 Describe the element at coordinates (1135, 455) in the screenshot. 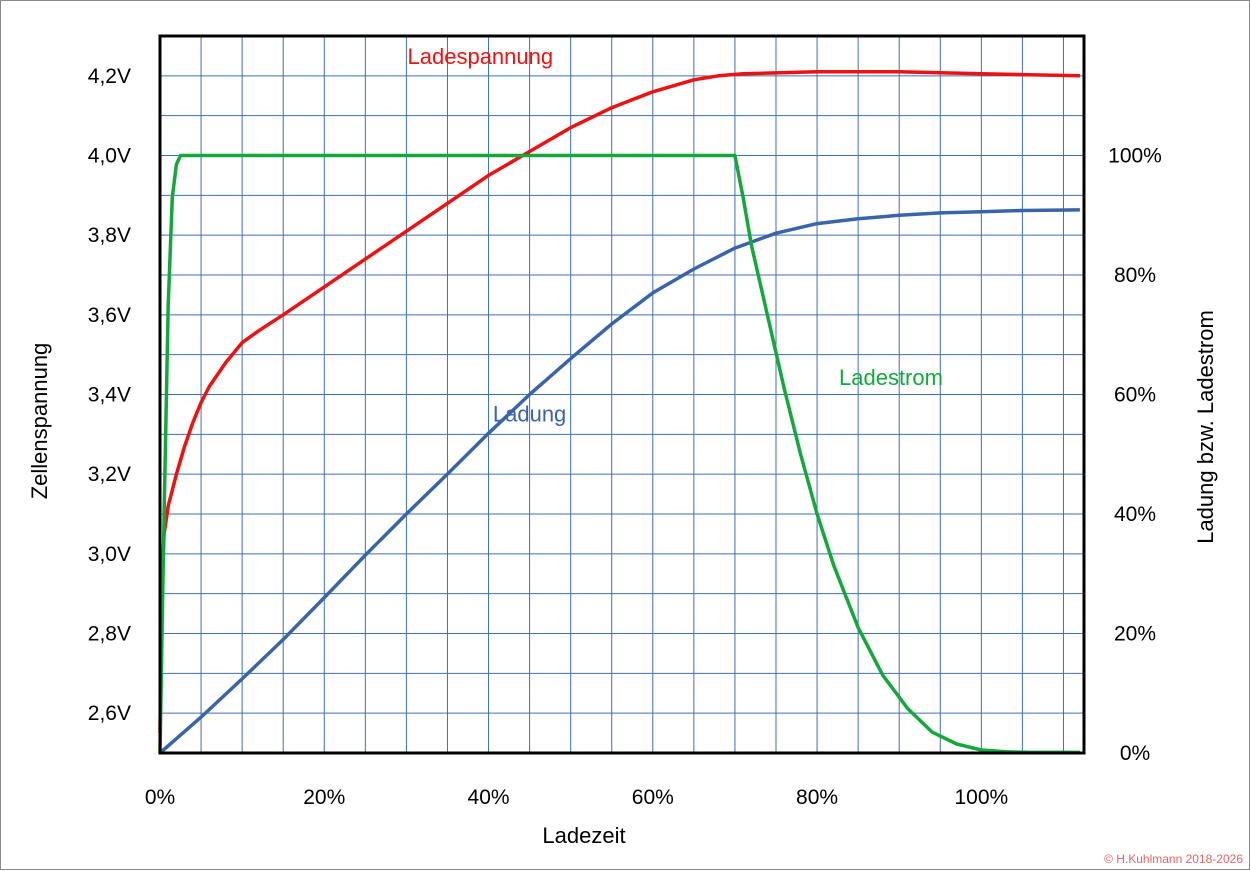

I see `y-right-tick-labels: 0% 20% 40% 60% 80% 100%` at that location.